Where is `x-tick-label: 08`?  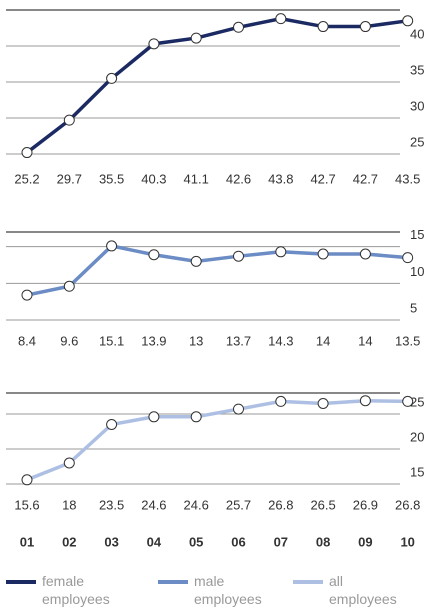
x-tick-label: 08 is located at coordinates (323, 541).